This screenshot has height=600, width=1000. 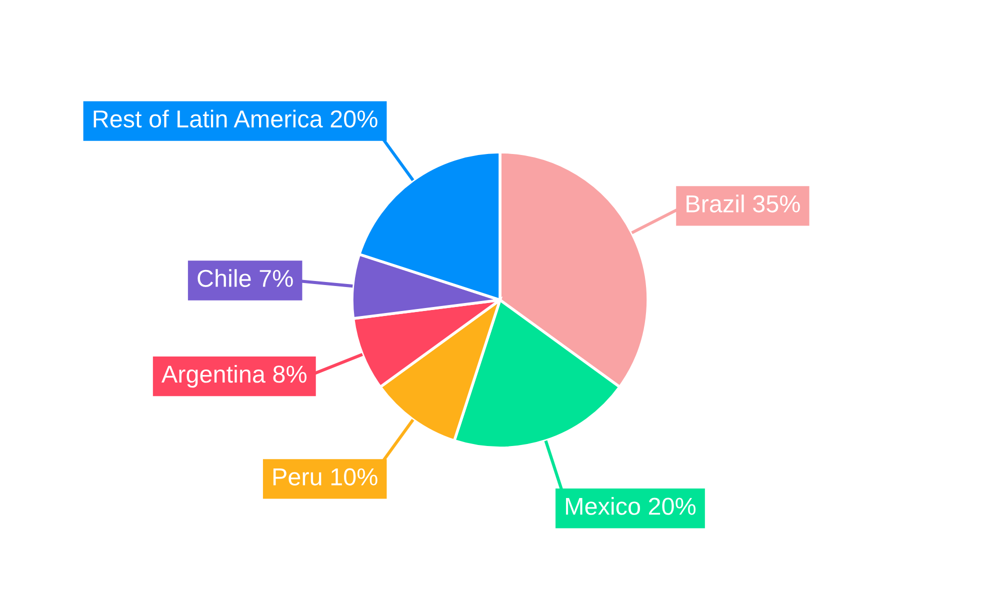 I want to click on slice-label: Argentina 8%, so click(x=233, y=376).